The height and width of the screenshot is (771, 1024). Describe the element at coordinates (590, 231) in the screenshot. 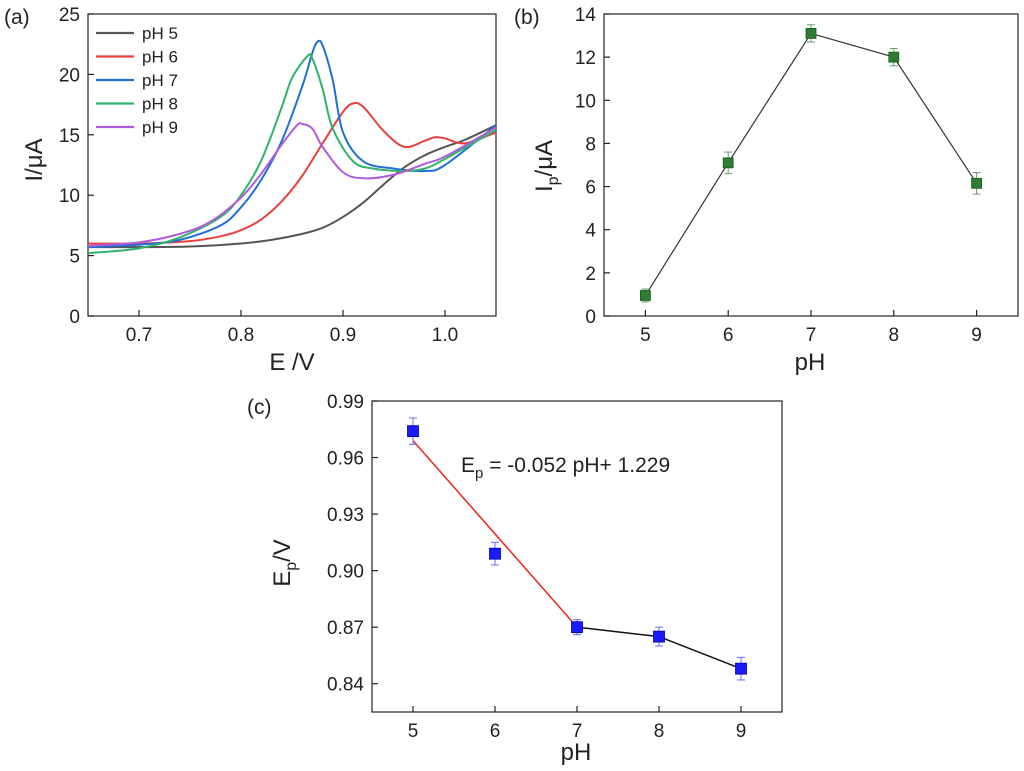

I see `panel-b-y-tick-label: 4` at that location.